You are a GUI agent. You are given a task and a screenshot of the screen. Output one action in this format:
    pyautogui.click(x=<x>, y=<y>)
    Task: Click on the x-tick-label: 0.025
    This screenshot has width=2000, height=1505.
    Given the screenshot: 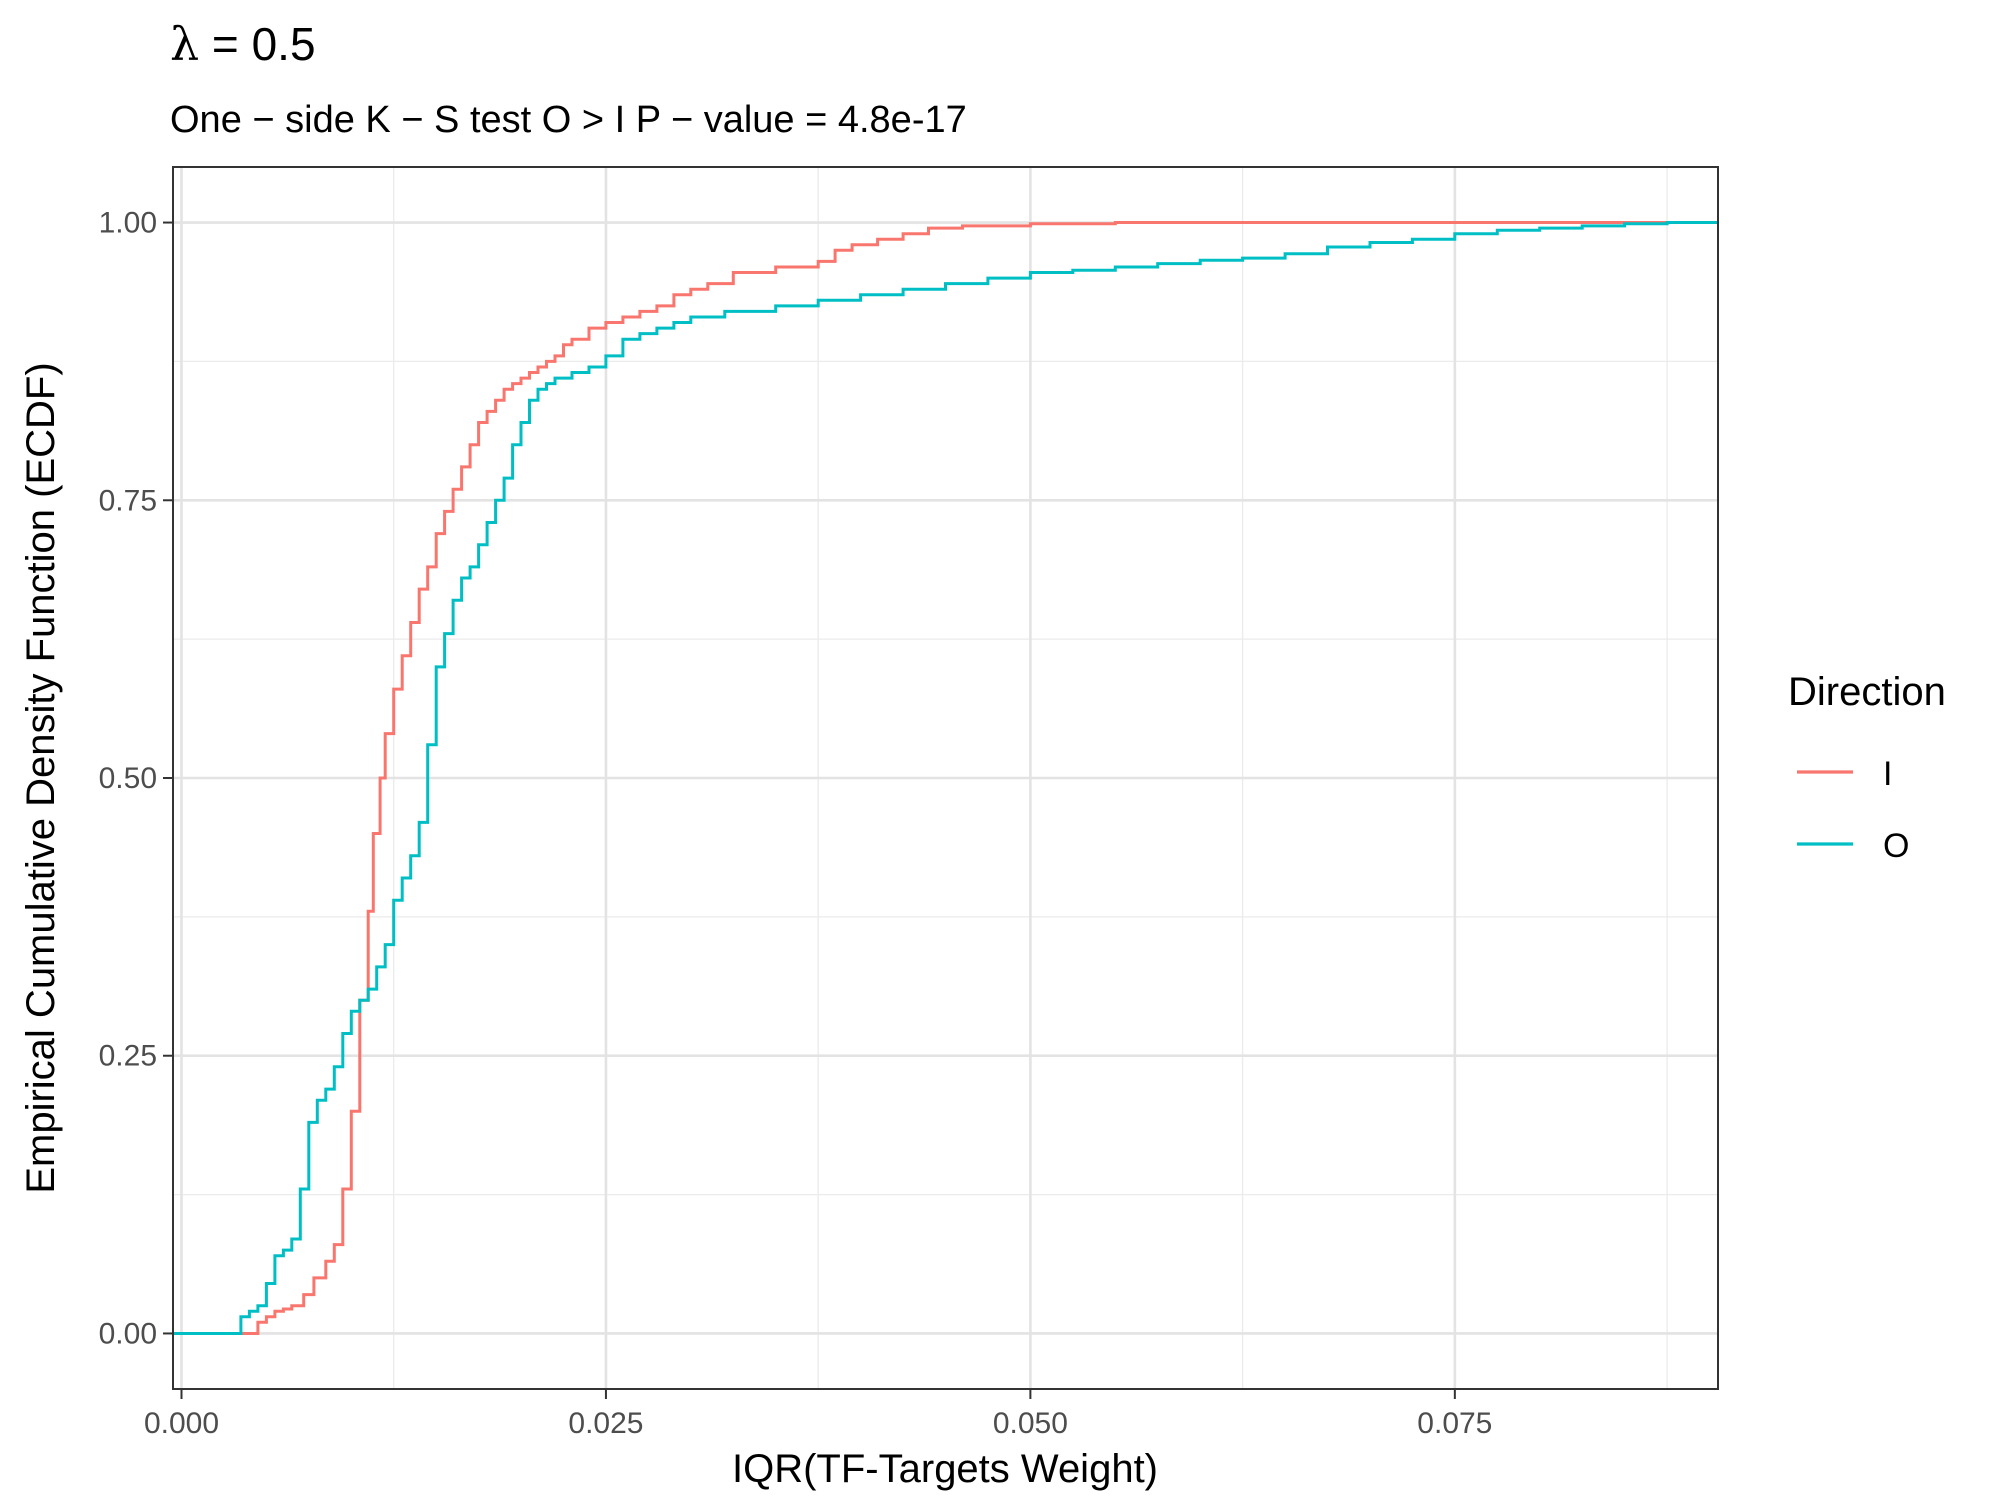 What is the action you would take?
    pyautogui.click(x=605, y=1423)
    